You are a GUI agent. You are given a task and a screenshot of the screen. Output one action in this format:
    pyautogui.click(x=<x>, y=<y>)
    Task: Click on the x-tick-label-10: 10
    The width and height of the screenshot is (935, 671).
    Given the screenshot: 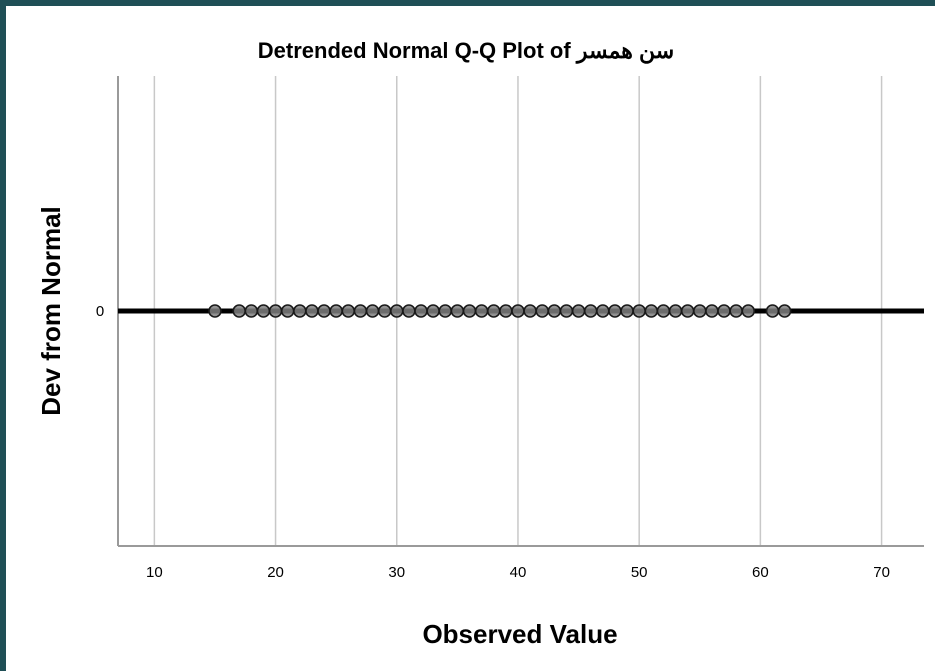 What is the action you would take?
    pyautogui.click(x=154, y=572)
    